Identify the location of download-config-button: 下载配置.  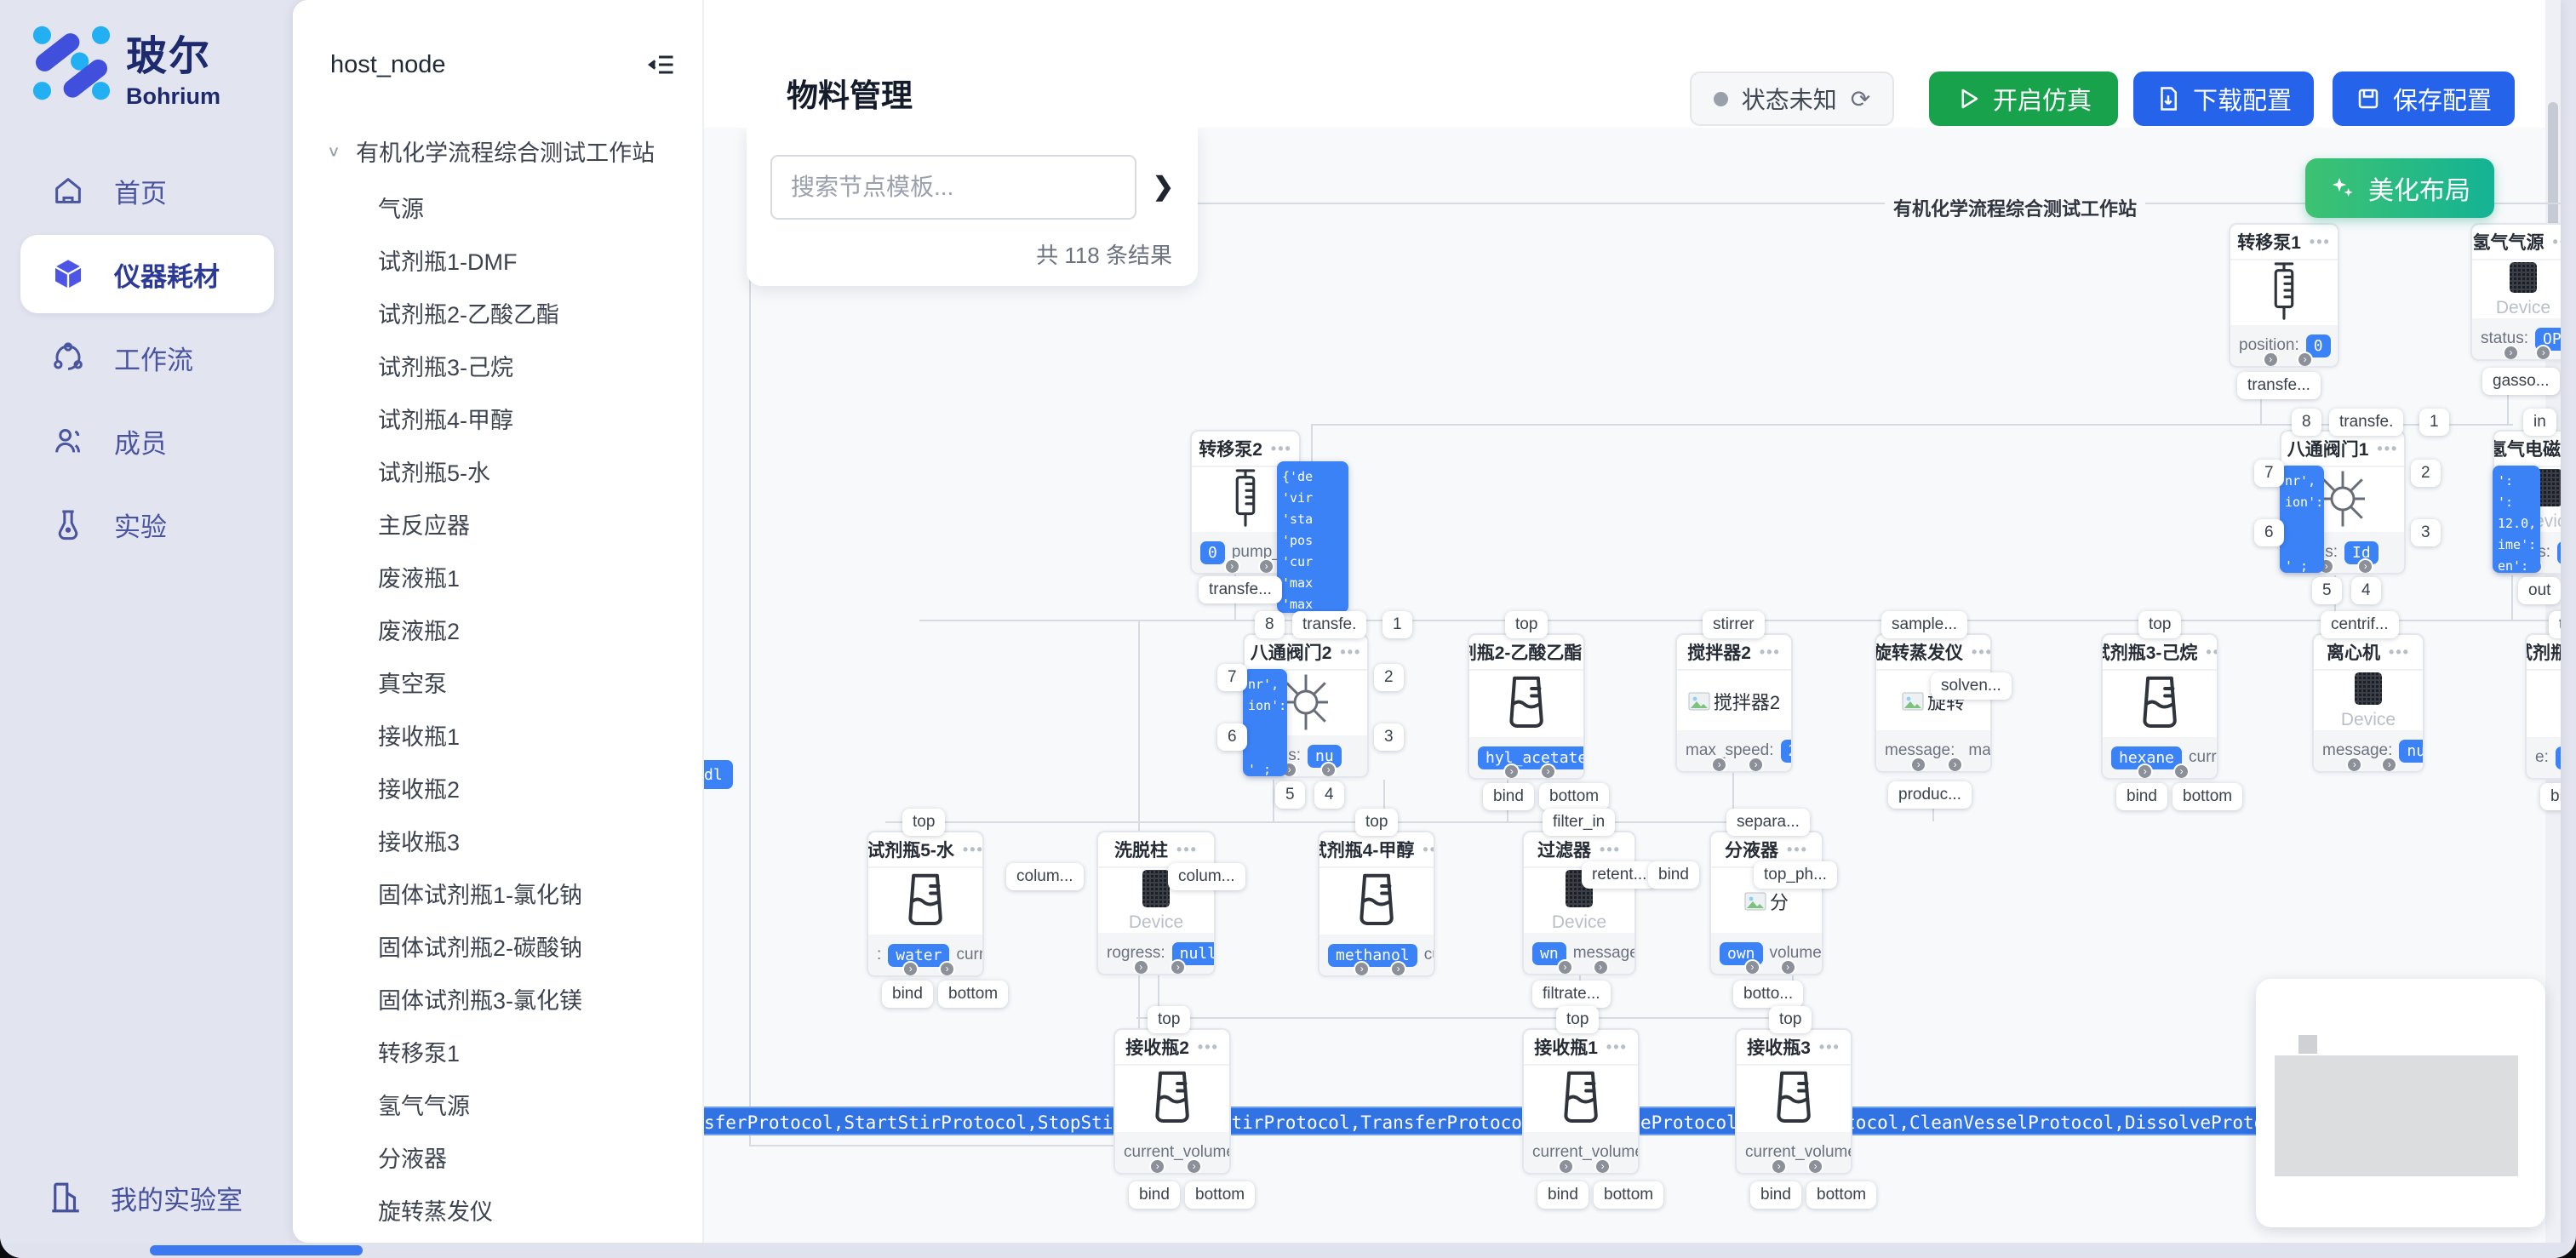
(2223, 98).